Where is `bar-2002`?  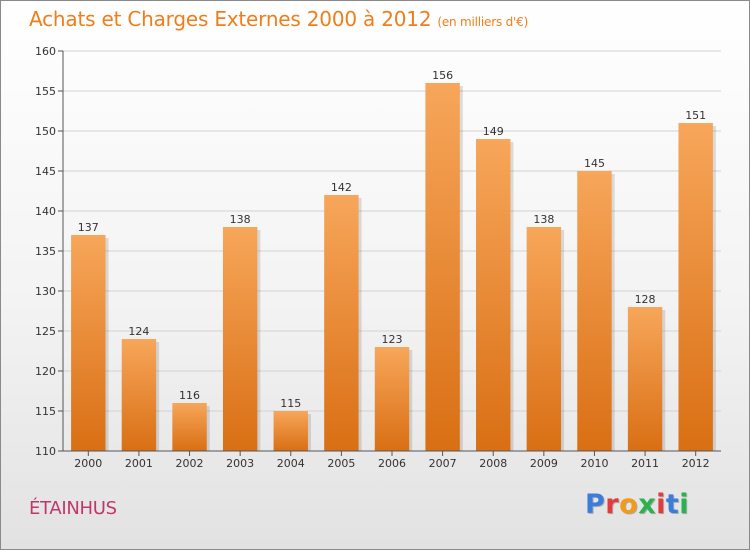
bar-2002 is located at coordinates (189, 427).